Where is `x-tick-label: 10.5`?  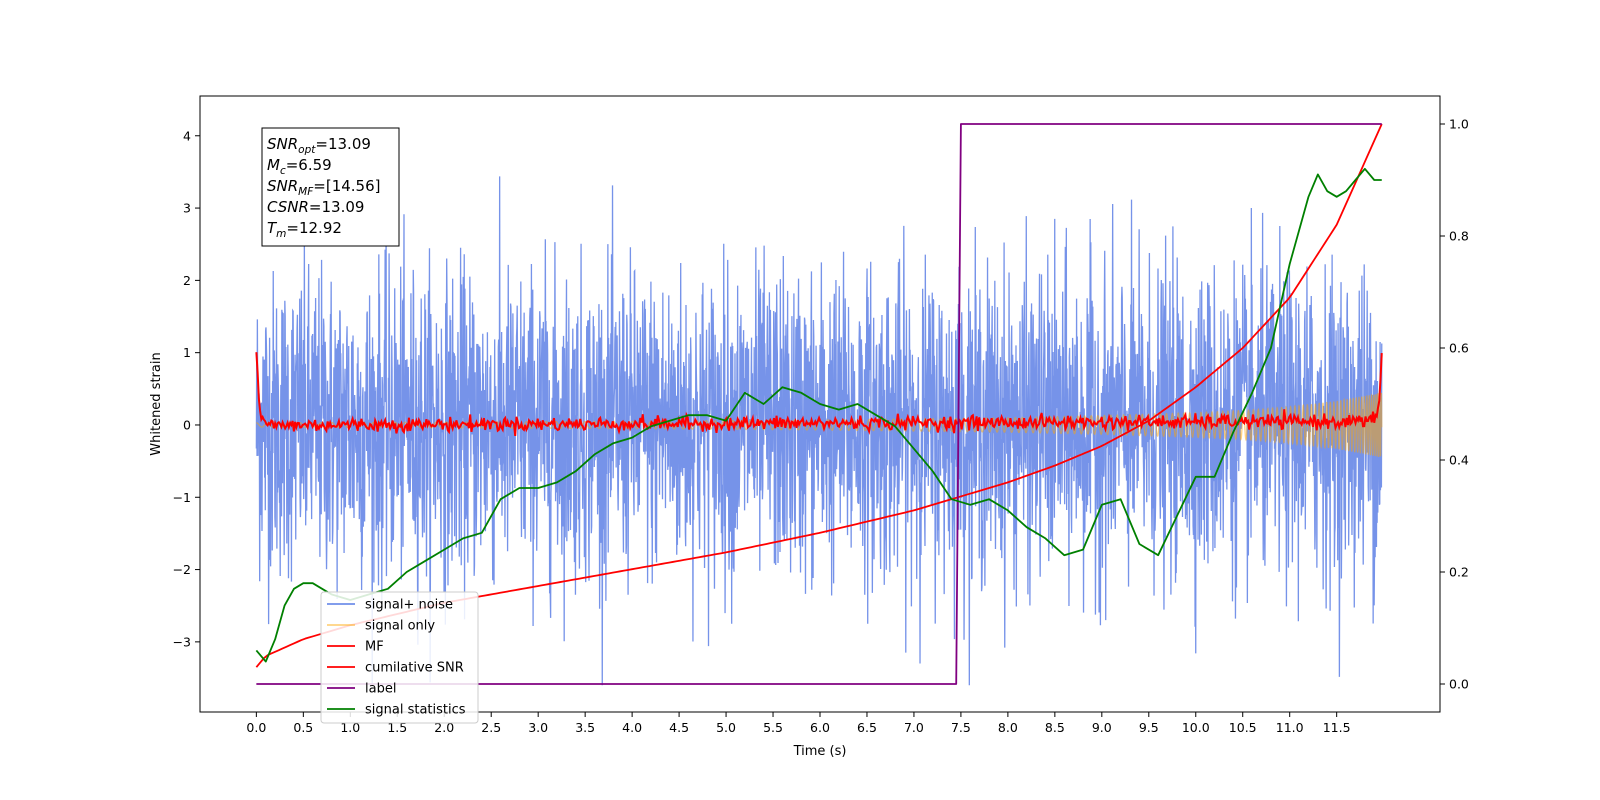 x-tick-label: 10.5 is located at coordinates (1243, 727).